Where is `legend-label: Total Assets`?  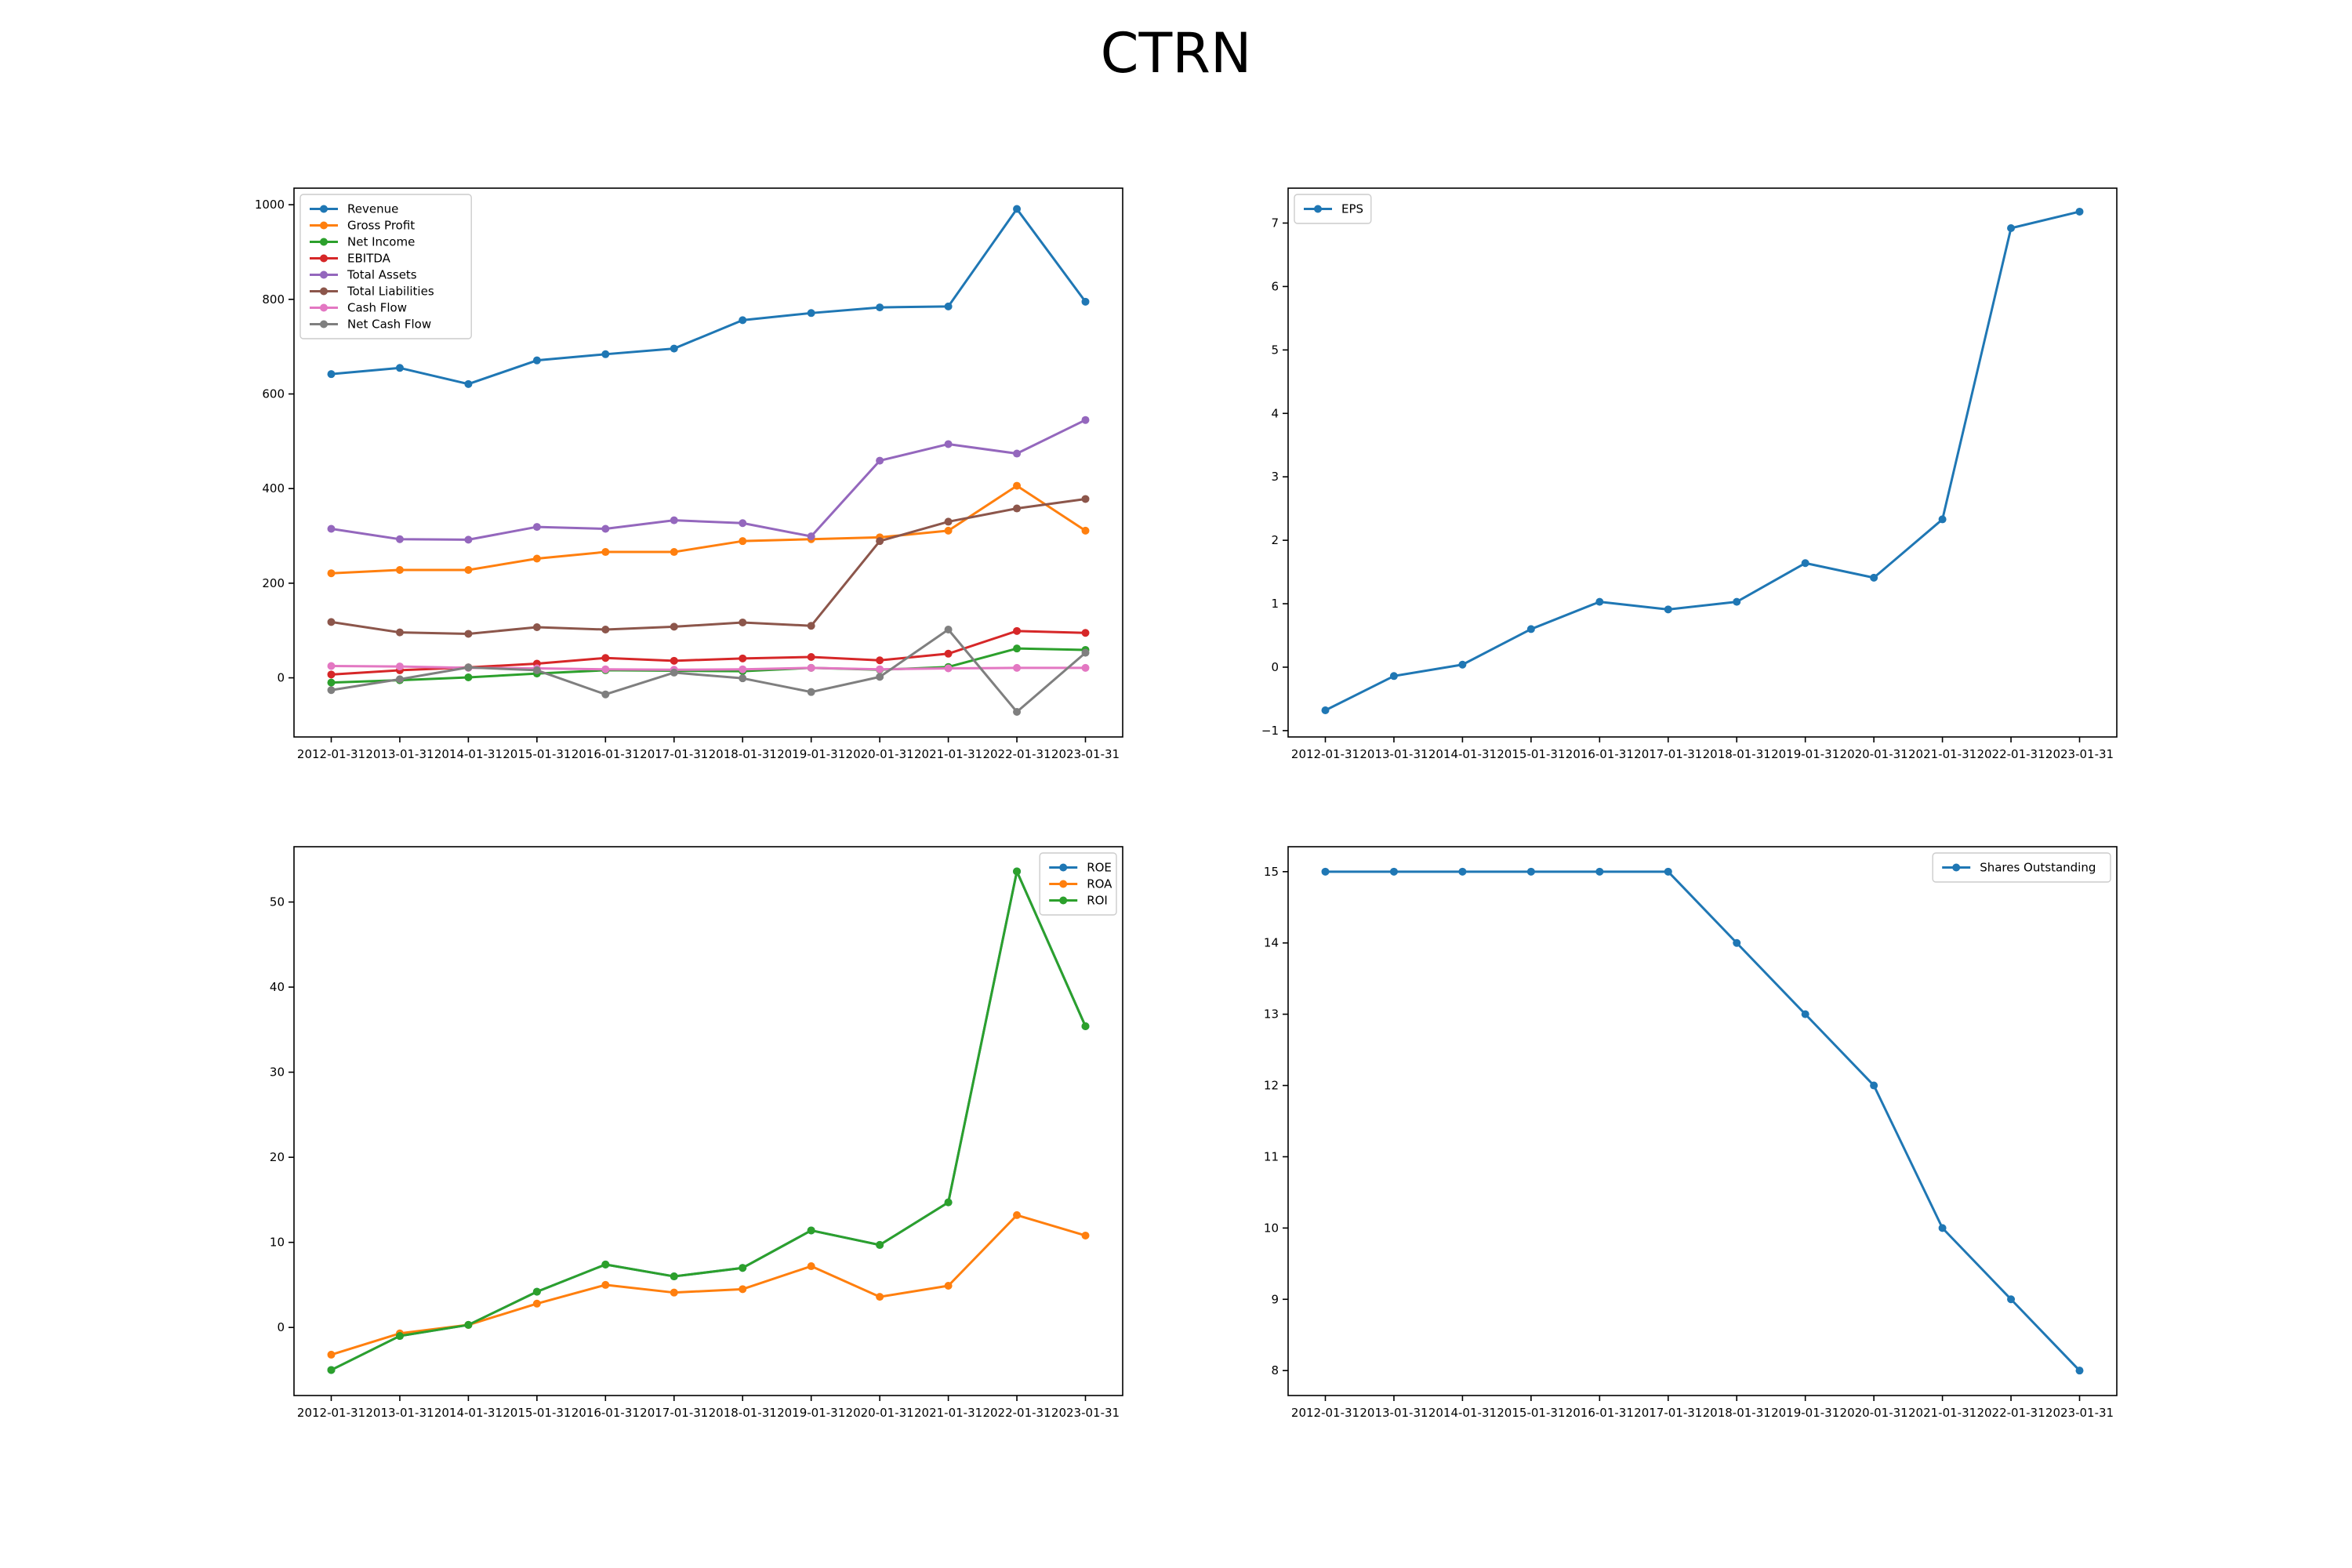 legend-label: Total Assets is located at coordinates (382, 275).